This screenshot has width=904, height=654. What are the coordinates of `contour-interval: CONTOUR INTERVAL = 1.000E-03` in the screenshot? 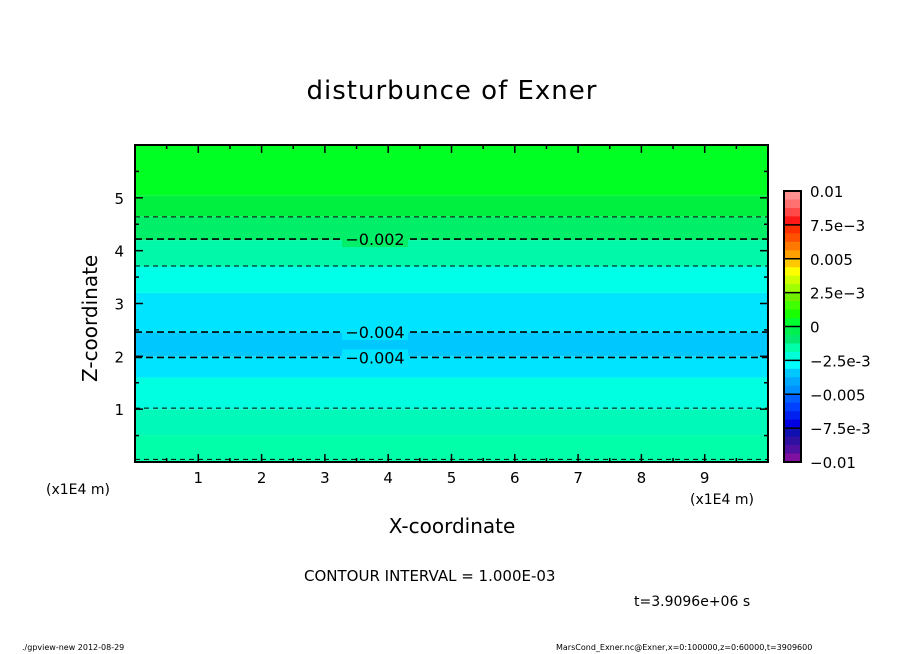 It's located at (430, 576).